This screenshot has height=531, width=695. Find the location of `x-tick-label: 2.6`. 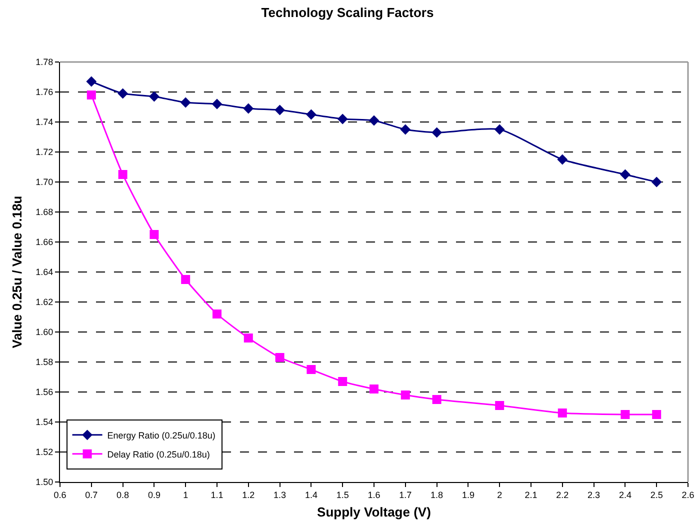

x-tick-label: 2.6 is located at coordinates (688, 495).